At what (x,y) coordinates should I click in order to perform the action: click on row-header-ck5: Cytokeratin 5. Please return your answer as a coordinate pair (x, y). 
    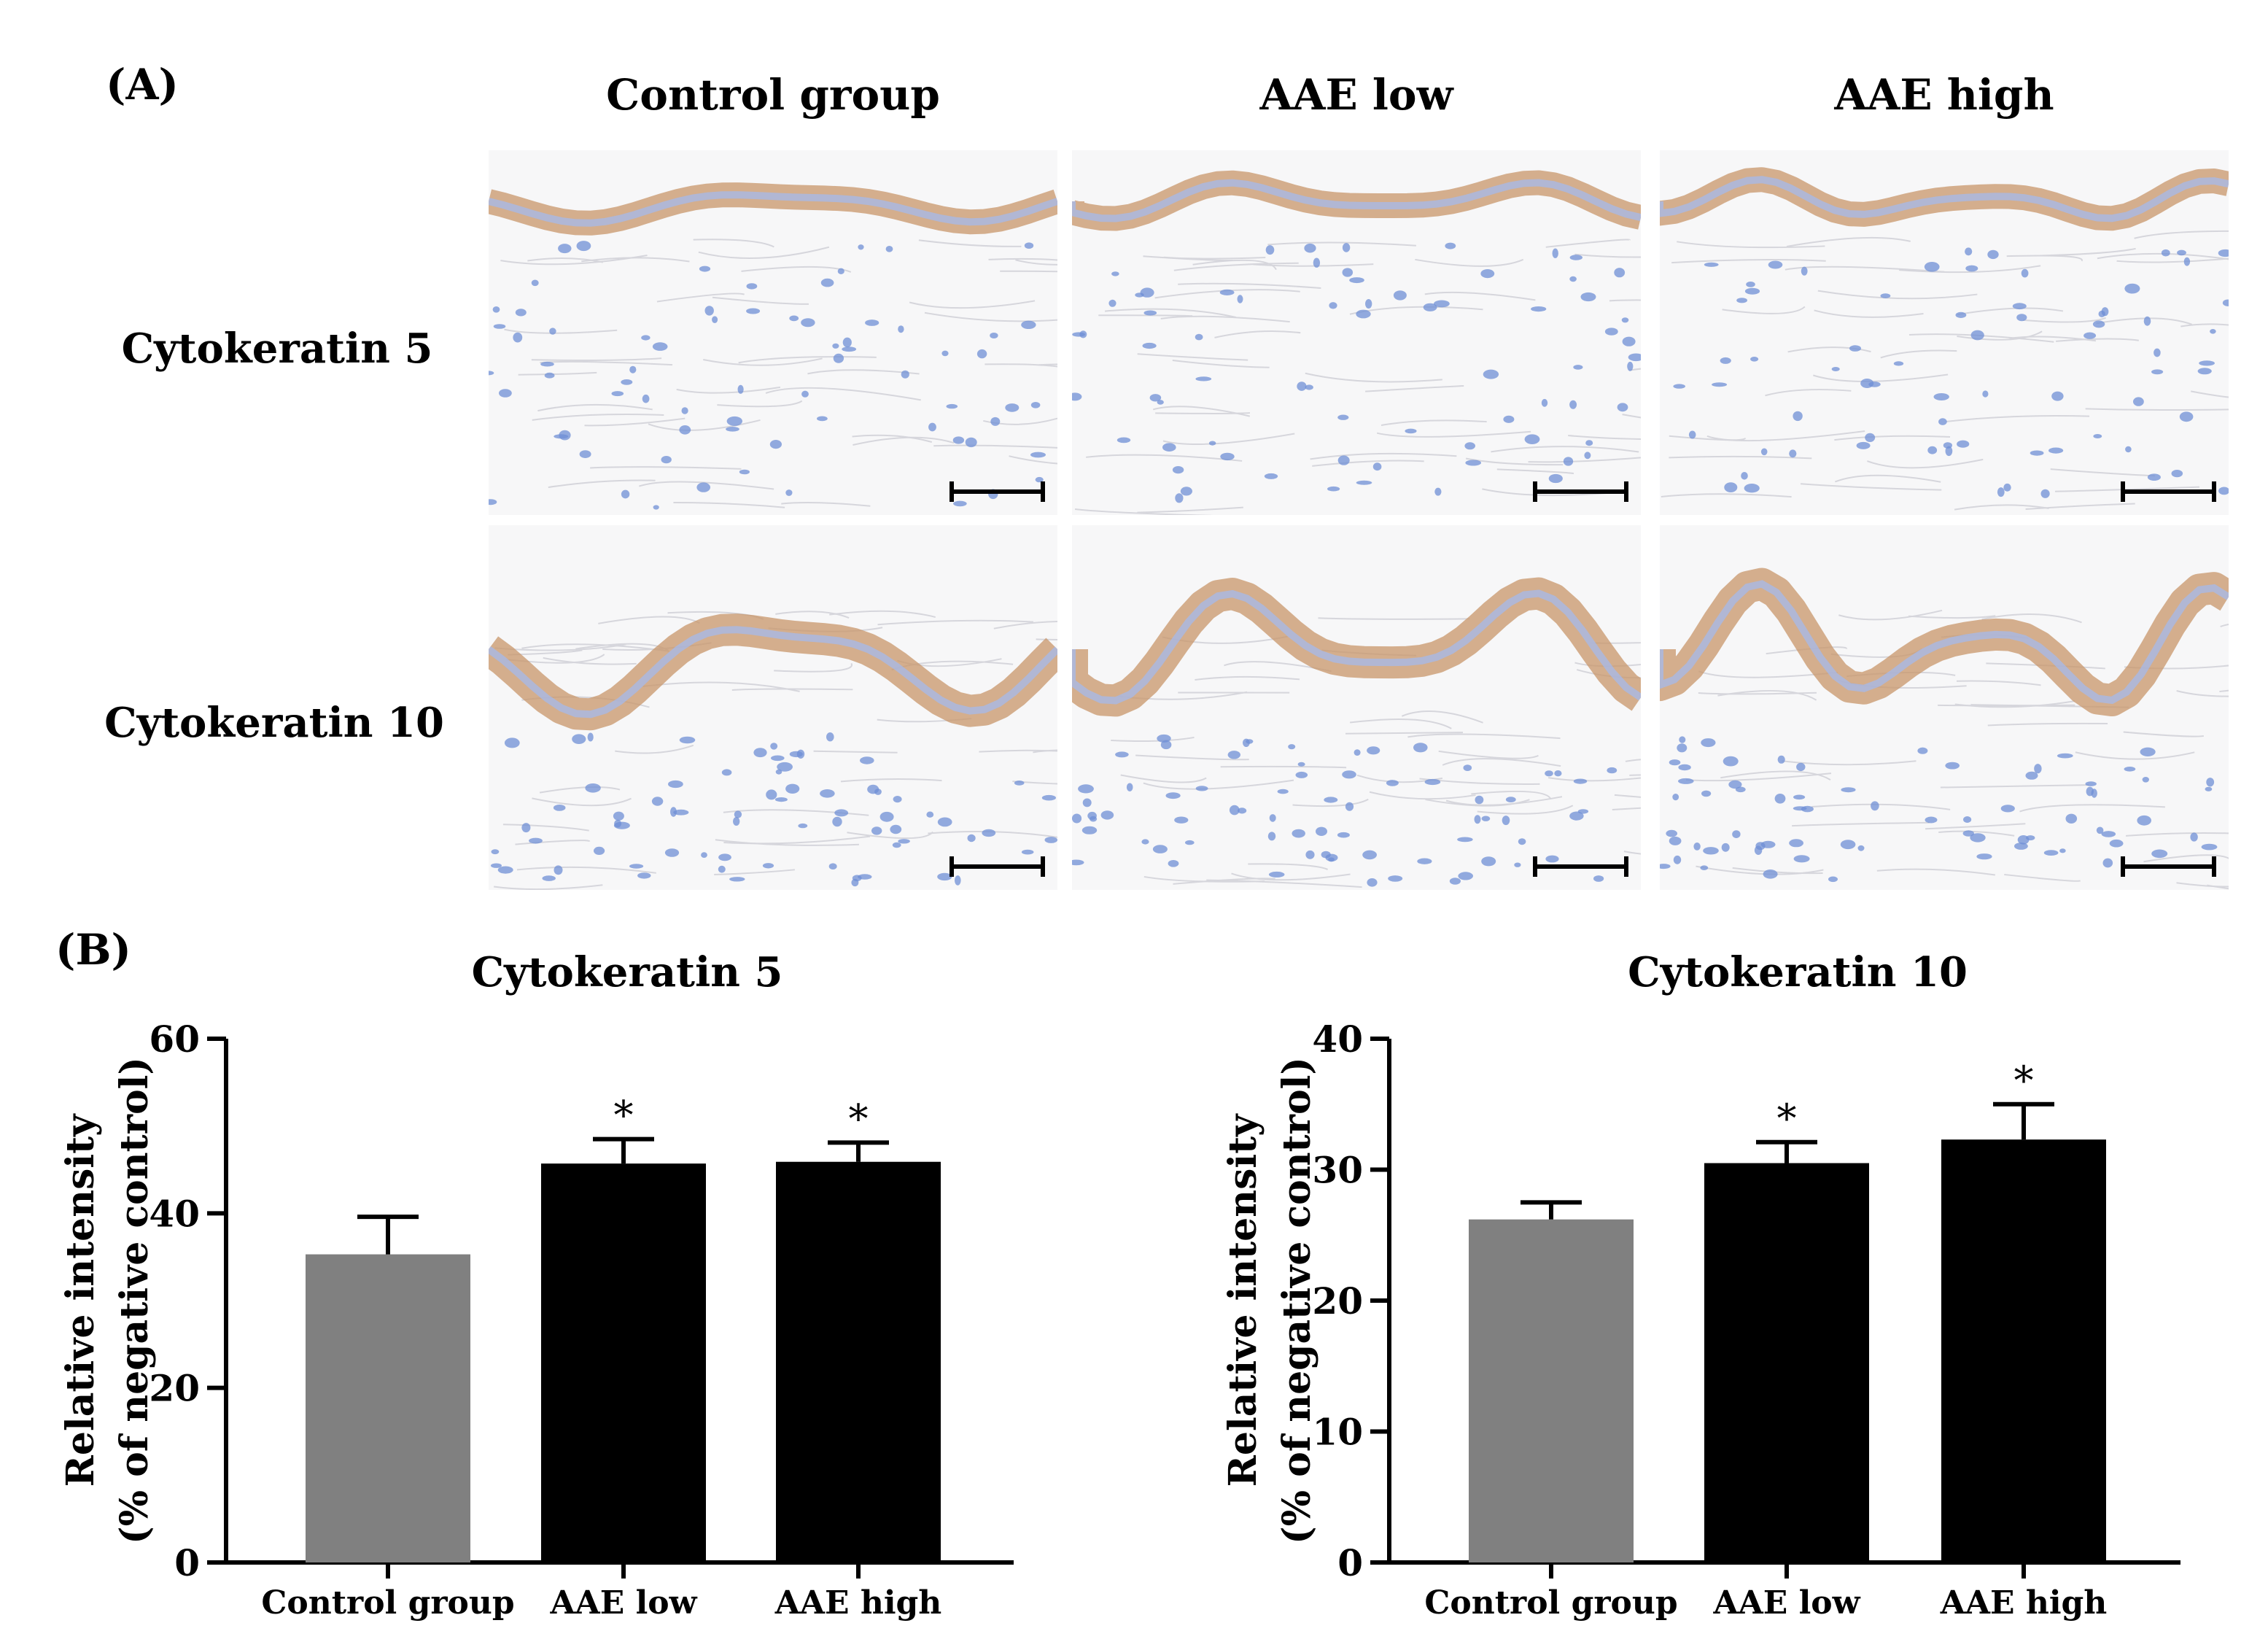
    Looking at the image, I should click on (277, 349).